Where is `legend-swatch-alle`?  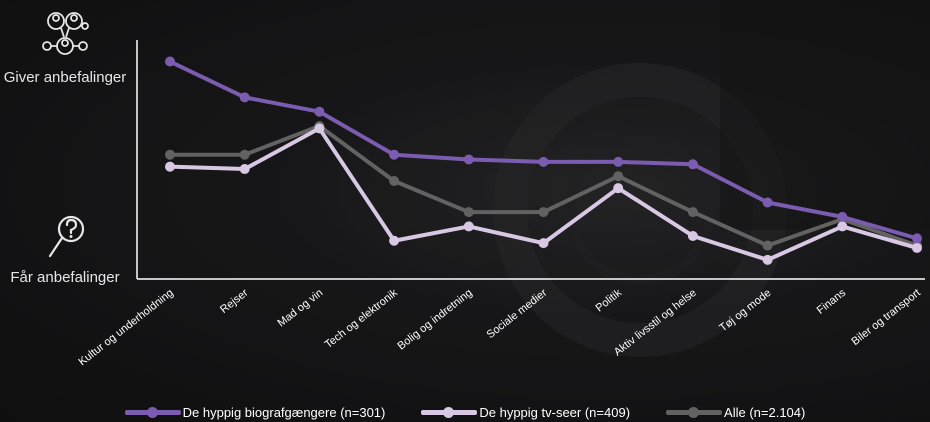
legend-swatch-alle is located at coordinates (694, 412).